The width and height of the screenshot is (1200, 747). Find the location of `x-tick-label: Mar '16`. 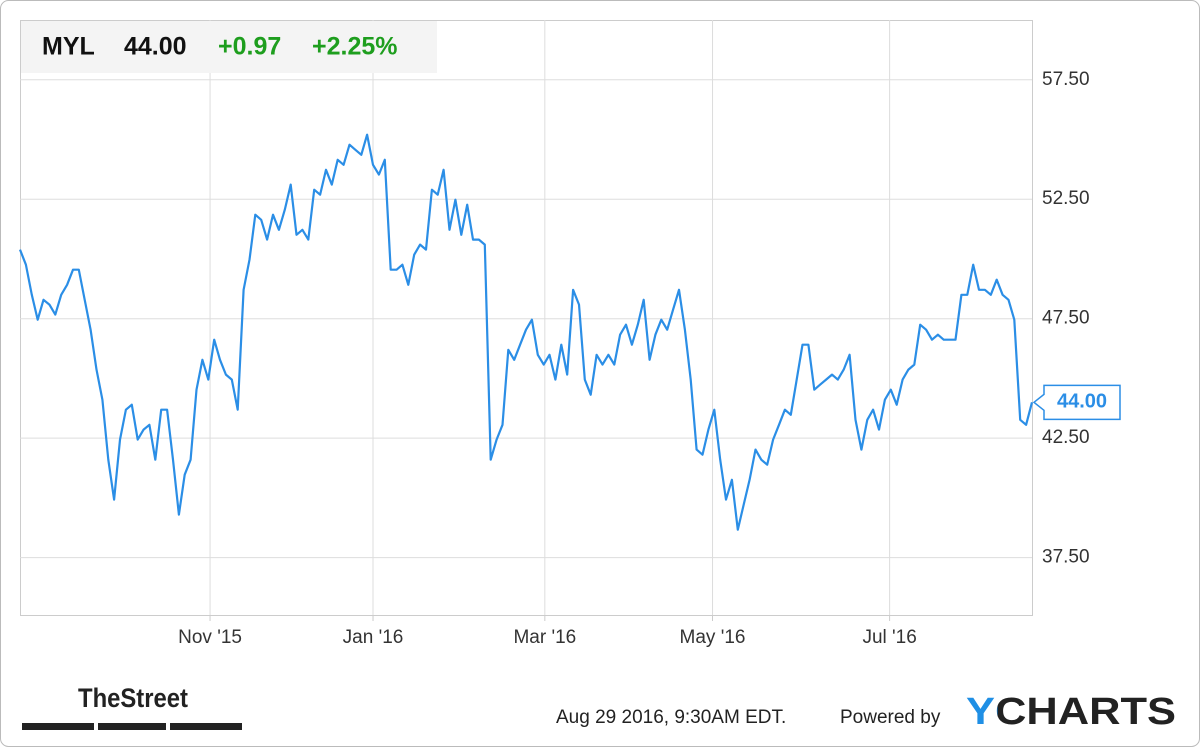

x-tick-label: Mar '16 is located at coordinates (544, 637).